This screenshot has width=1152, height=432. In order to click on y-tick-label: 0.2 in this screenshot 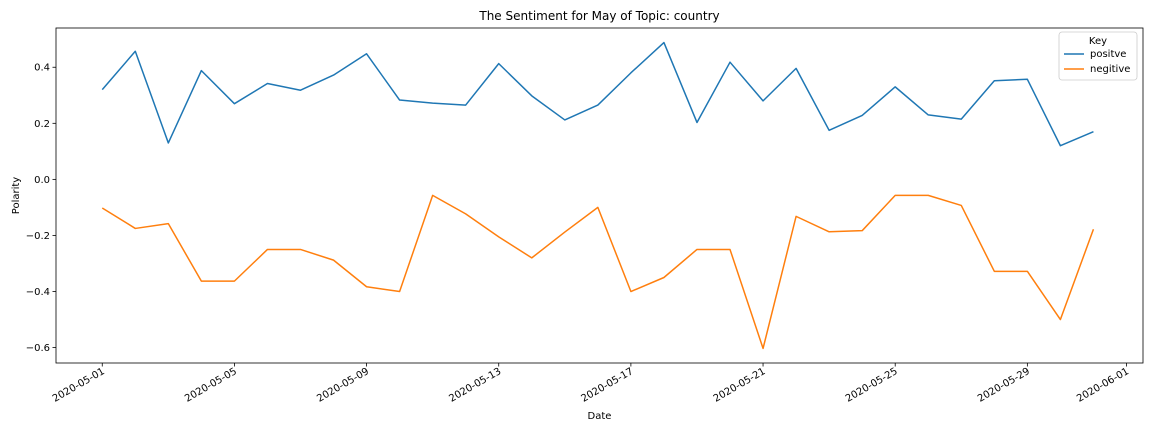, I will do `click(42, 124)`.